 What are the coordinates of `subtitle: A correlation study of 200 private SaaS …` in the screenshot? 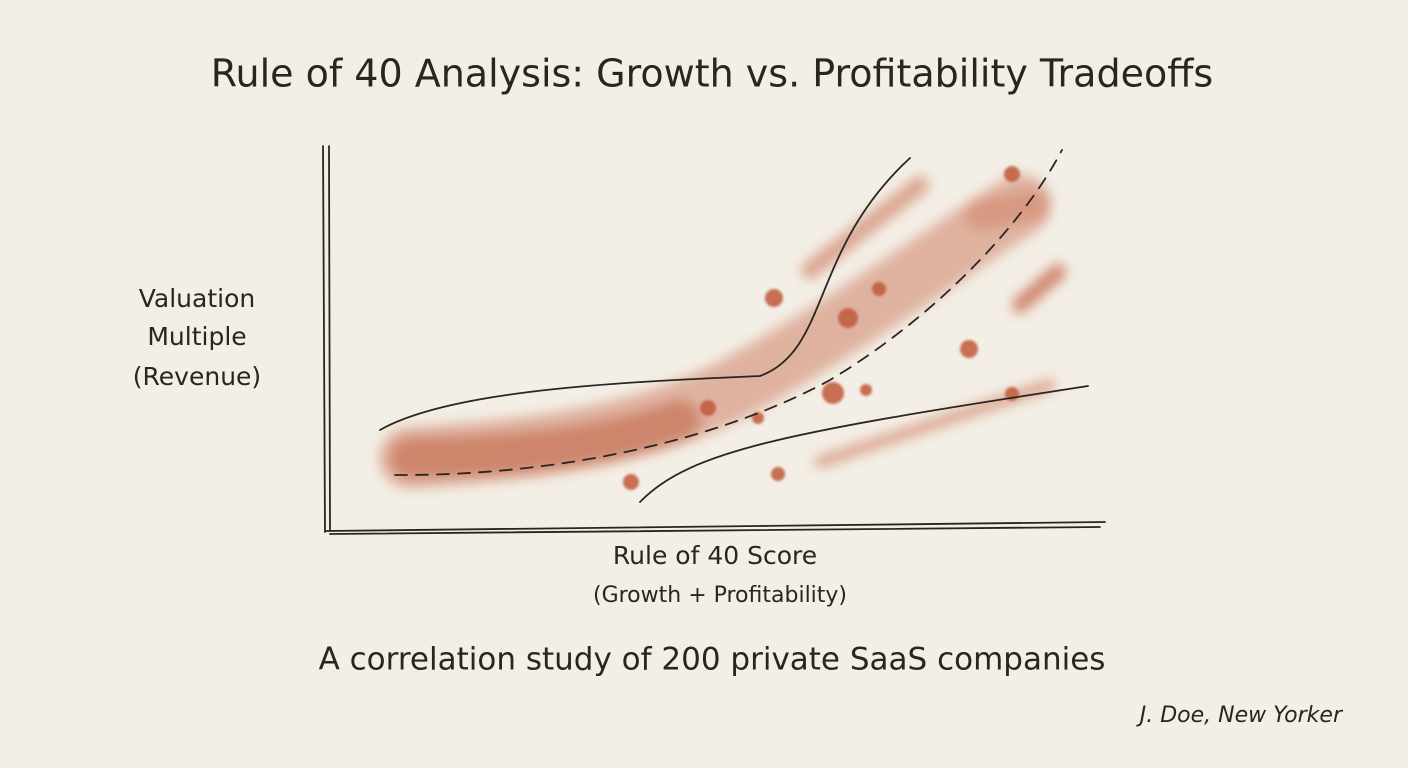 It's located at (712, 660).